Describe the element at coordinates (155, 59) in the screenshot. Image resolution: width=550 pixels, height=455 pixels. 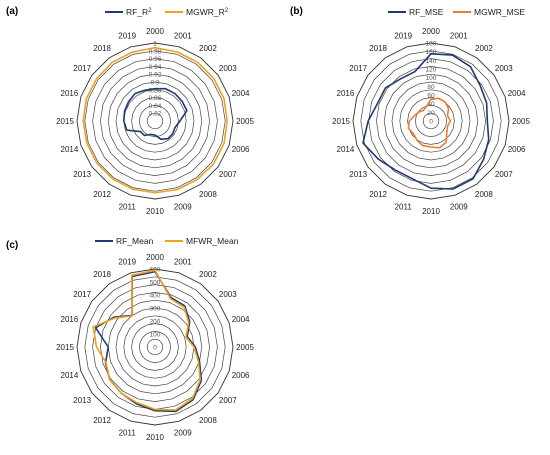
I see `radial-tick-label: 0.96` at that location.